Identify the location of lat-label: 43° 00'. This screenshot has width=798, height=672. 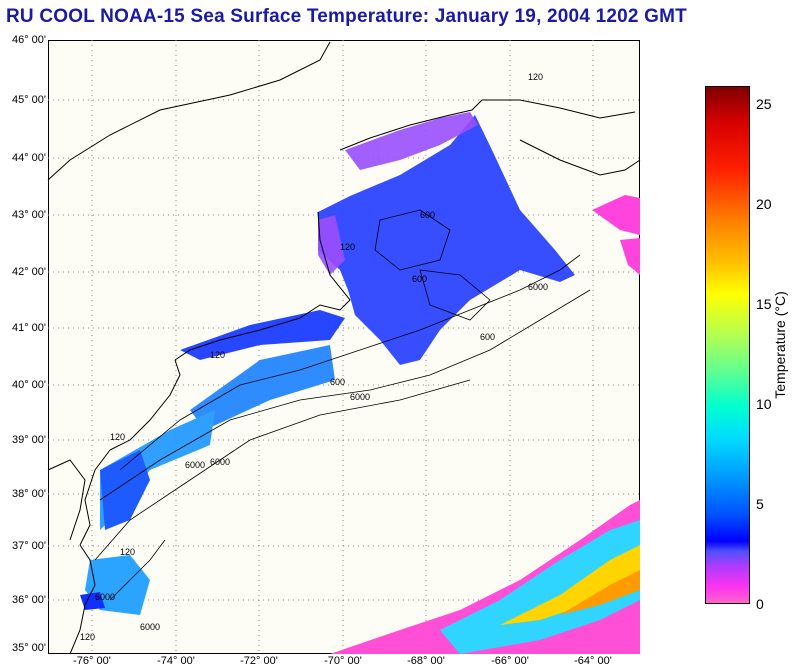
(28, 215).